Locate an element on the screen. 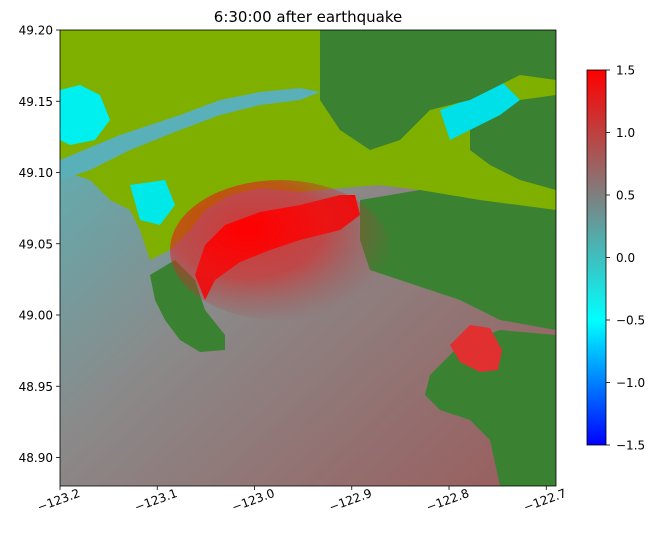 This screenshot has height=536, width=658. flooded-lowland-west is located at coordinates (85, 115).